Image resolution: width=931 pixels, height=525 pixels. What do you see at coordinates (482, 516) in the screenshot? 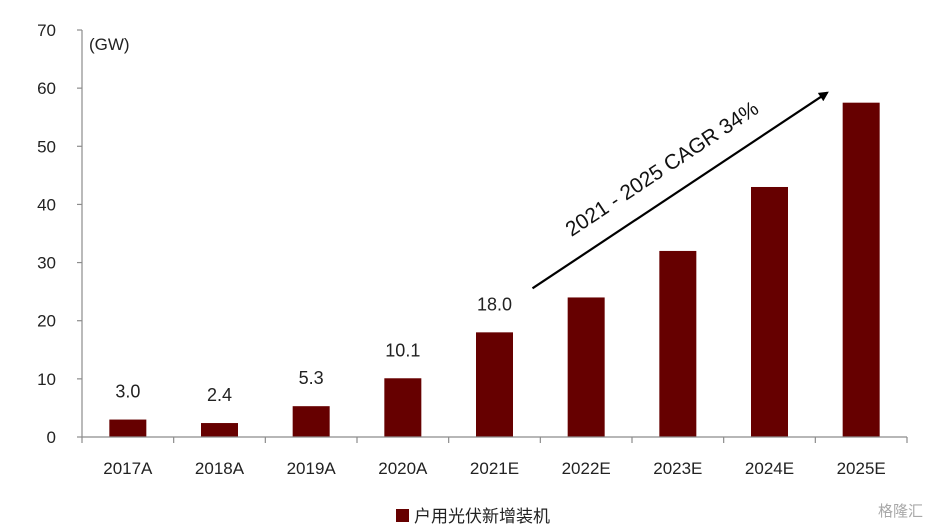
I see `legend-label: 户用光伏新增装机` at bounding box center [482, 516].